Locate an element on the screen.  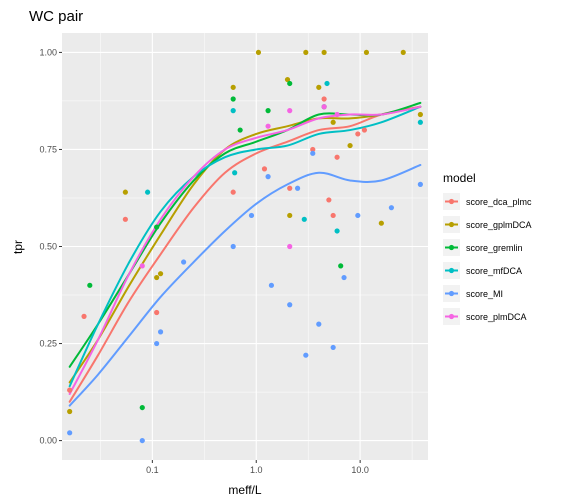
series-points-score_mfDCA is located at coordinates (283, 157).